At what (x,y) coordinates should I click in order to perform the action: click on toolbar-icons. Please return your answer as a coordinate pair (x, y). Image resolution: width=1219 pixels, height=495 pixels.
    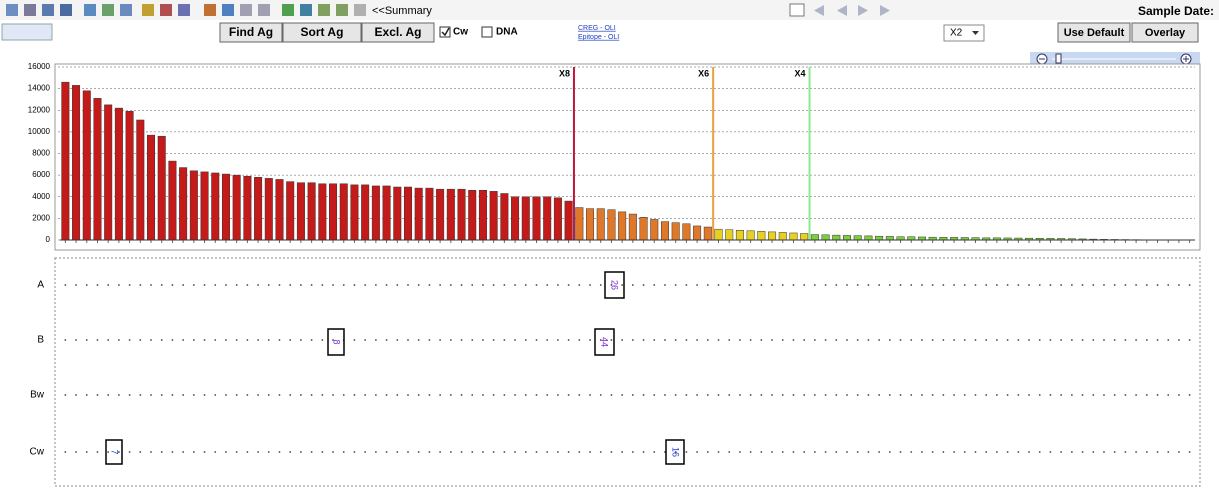
    Looking at the image, I should click on (186, 10).